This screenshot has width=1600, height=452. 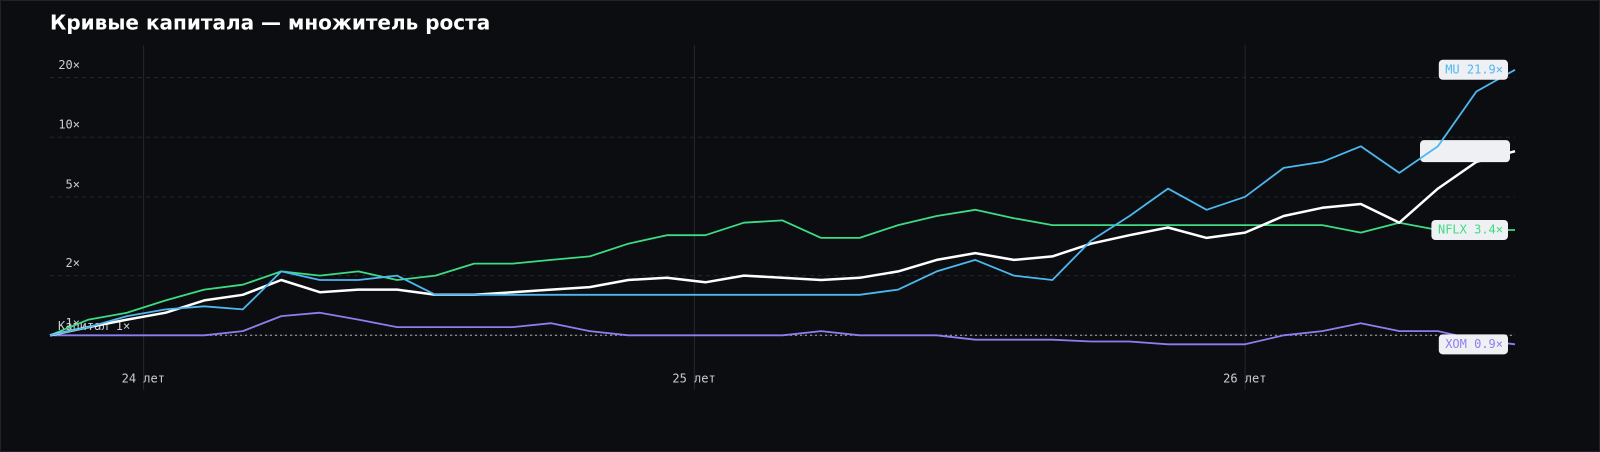 What do you see at coordinates (69, 65) in the screenshot?
I see `y-tick-label: 20×` at bounding box center [69, 65].